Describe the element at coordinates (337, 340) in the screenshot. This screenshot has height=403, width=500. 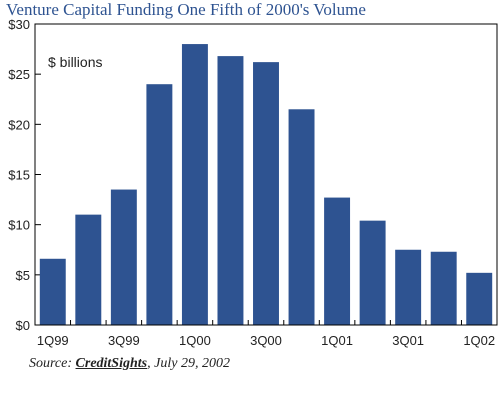
I see `x-tick-label: 1Q01` at that location.